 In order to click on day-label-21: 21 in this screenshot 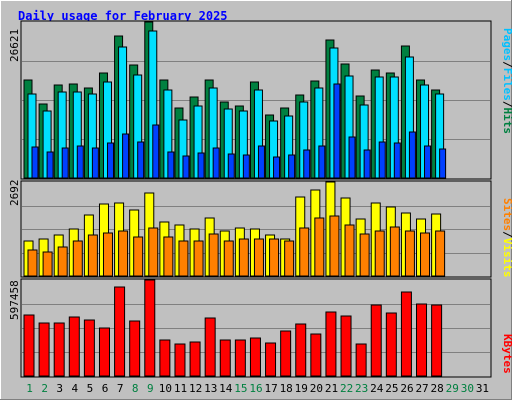, I will do `click(331, 388)`.